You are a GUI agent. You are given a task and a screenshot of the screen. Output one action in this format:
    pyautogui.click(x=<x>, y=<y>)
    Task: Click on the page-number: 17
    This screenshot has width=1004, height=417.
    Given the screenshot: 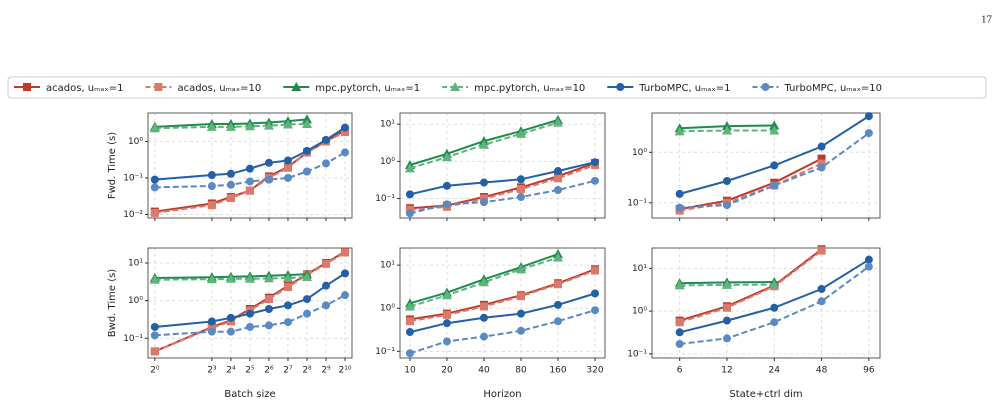 What is the action you would take?
    pyautogui.click(x=987, y=20)
    